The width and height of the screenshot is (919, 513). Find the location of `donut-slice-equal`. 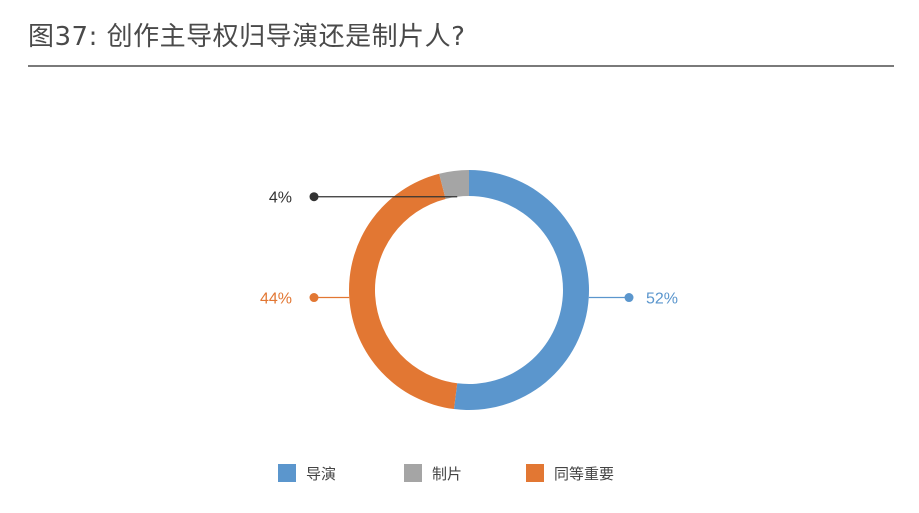

donut-slice-equal is located at coordinates (403, 291).